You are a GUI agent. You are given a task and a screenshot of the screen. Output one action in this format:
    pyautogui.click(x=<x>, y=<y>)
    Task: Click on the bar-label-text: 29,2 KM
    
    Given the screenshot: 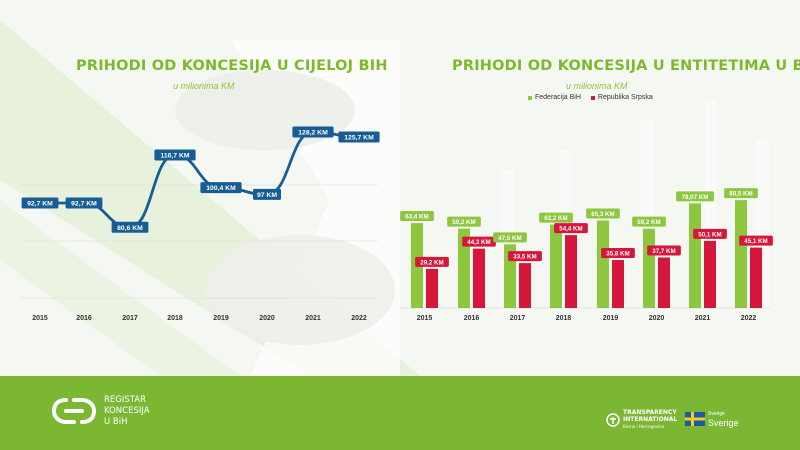 What is the action you would take?
    pyautogui.click(x=431, y=262)
    